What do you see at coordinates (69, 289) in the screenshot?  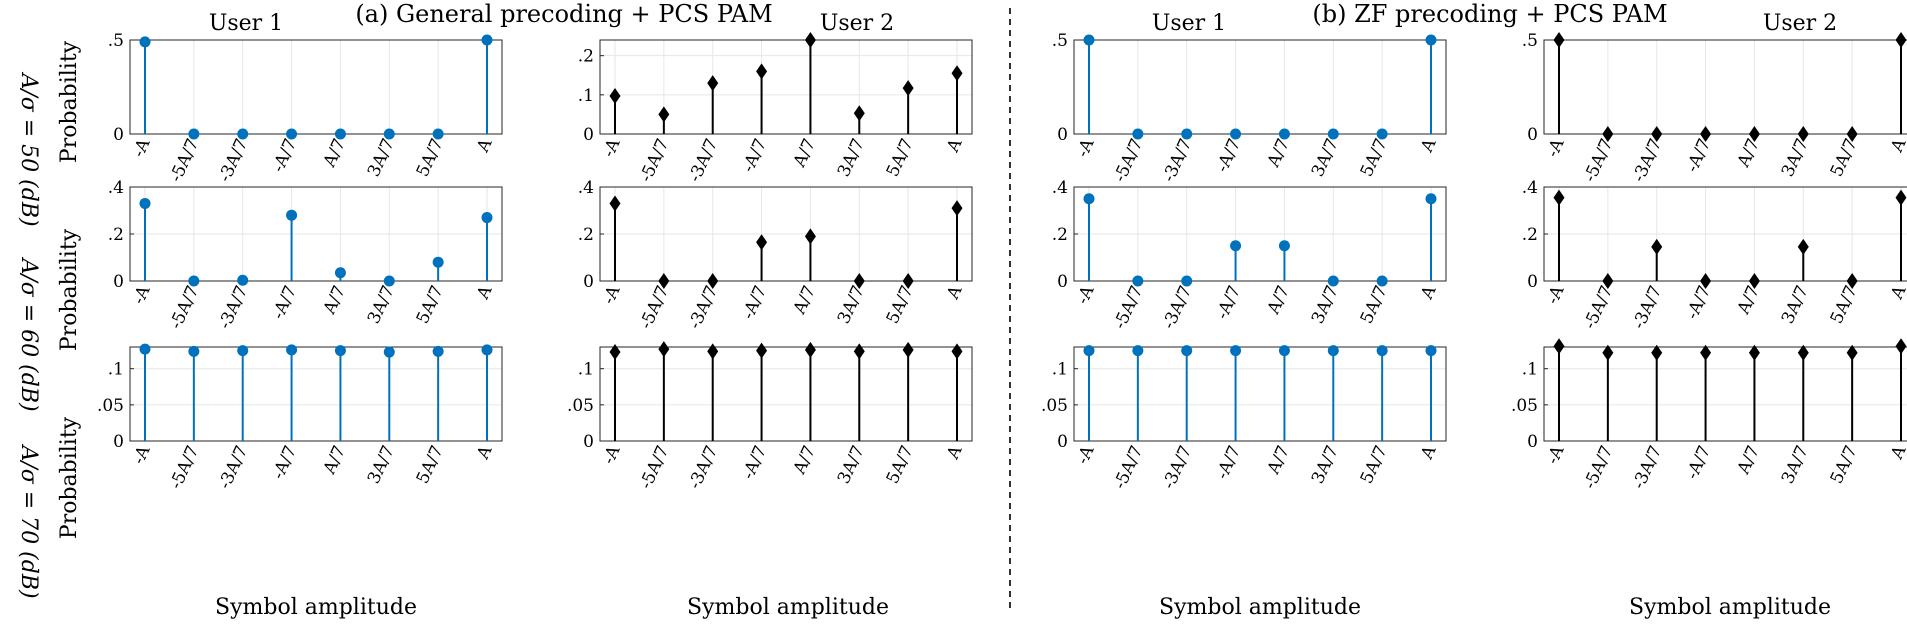 I see `ylabel-row2: Probability` at bounding box center [69, 289].